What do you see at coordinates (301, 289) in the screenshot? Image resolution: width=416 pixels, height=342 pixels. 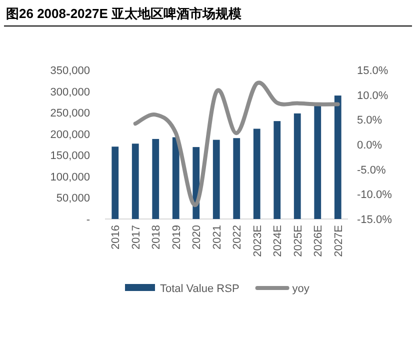 I see `legend-label: yoy` at bounding box center [301, 289].